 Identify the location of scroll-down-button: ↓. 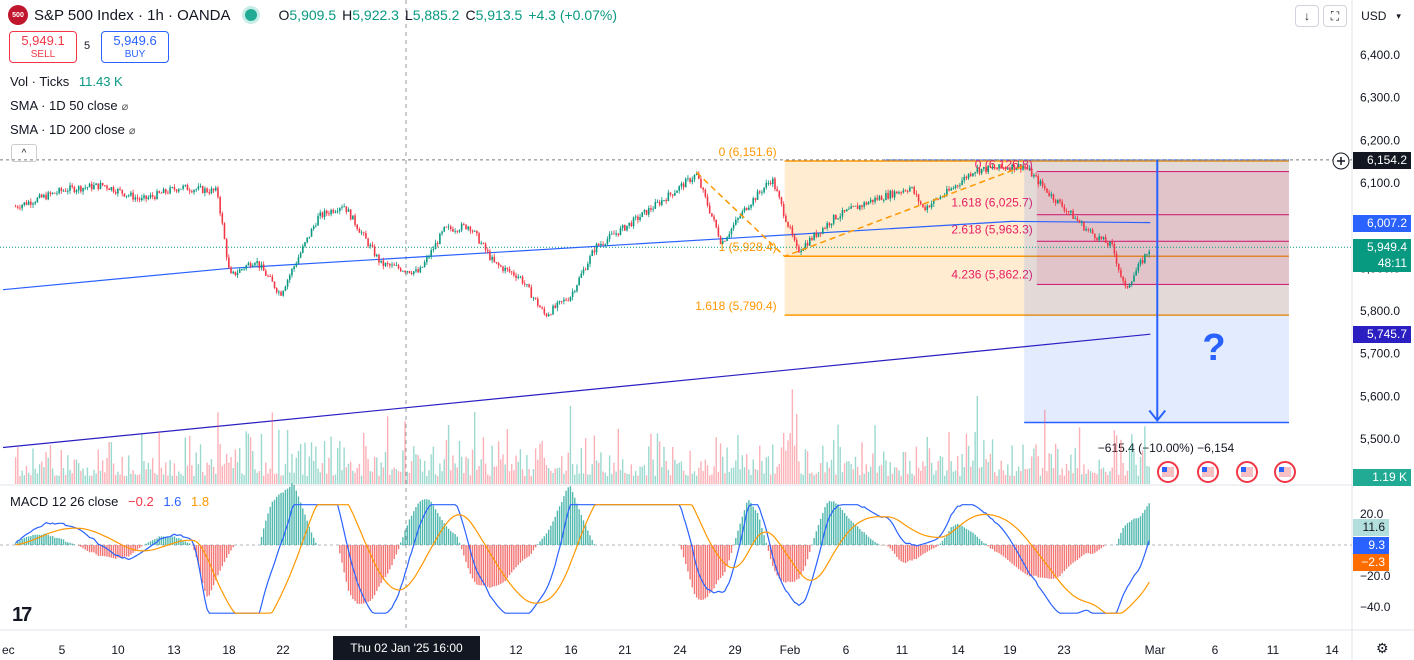
(1307, 16).